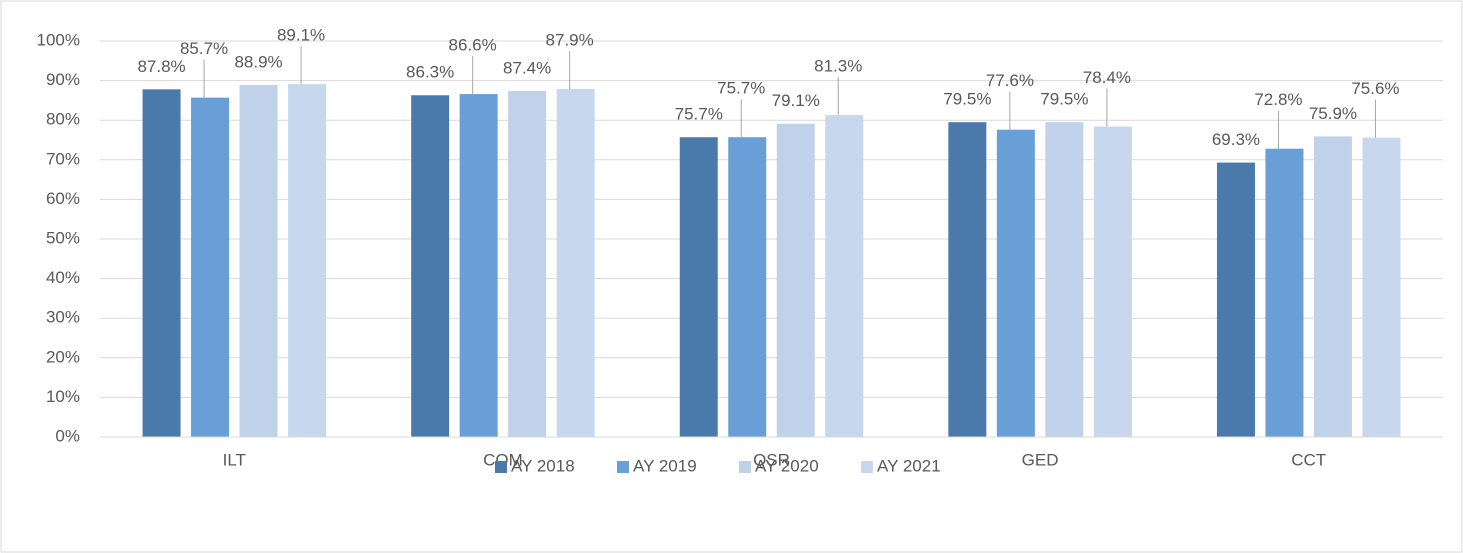 The width and height of the screenshot is (1463, 553). Describe the element at coordinates (63, 119) in the screenshot. I see `y-tick-label: 80%` at that location.